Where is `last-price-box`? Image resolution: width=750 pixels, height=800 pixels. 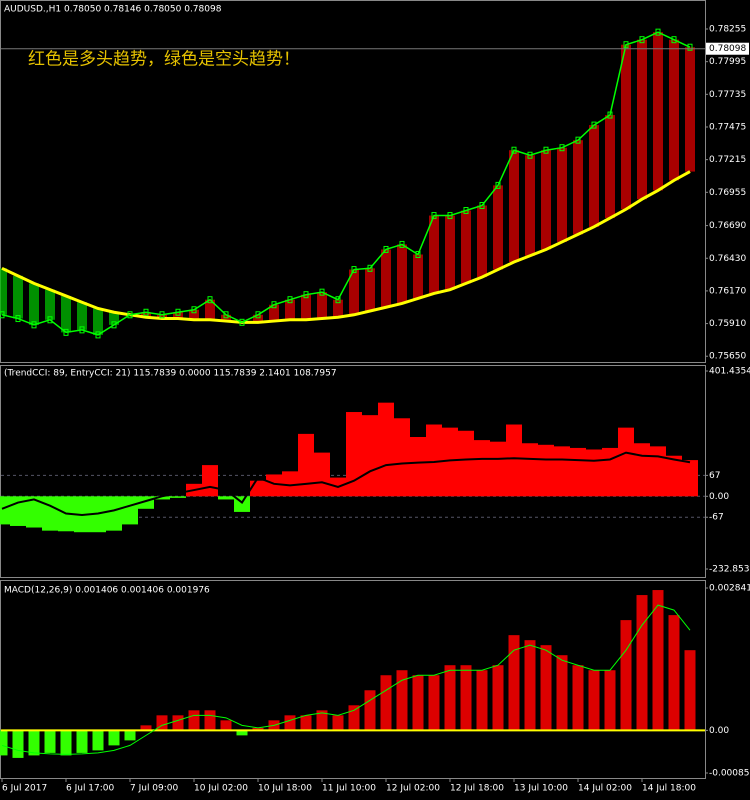 last-price-box is located at coordinates (727, 48).